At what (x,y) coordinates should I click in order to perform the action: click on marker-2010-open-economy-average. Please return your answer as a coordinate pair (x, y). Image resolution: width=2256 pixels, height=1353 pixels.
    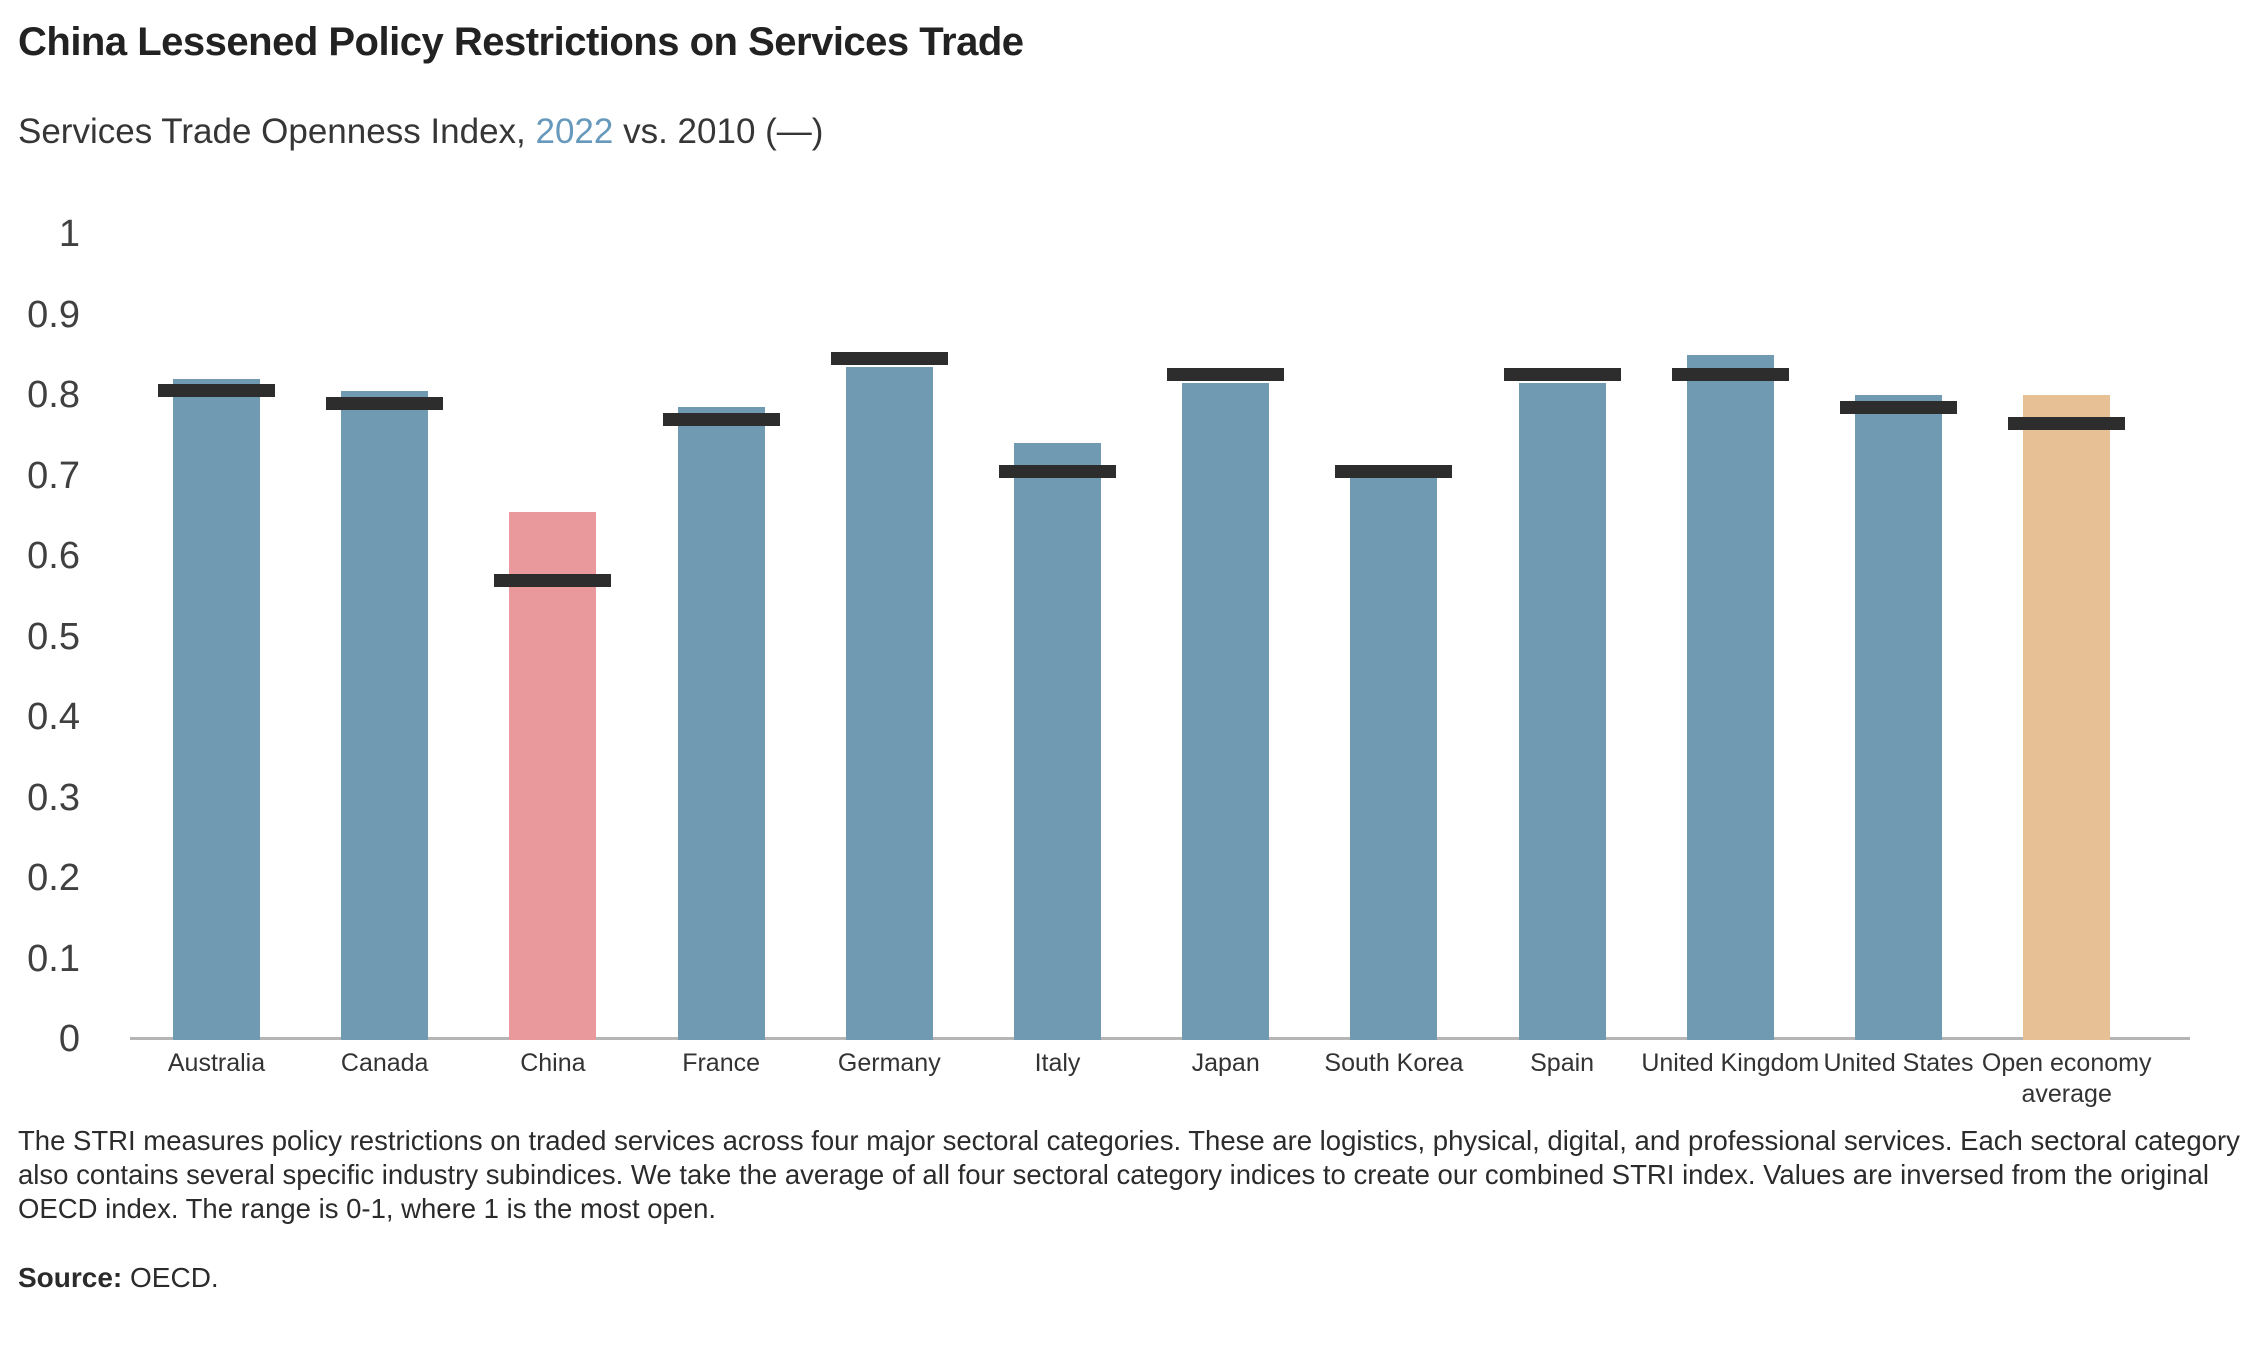
    Looking at the image, I should click on (2067, 423).